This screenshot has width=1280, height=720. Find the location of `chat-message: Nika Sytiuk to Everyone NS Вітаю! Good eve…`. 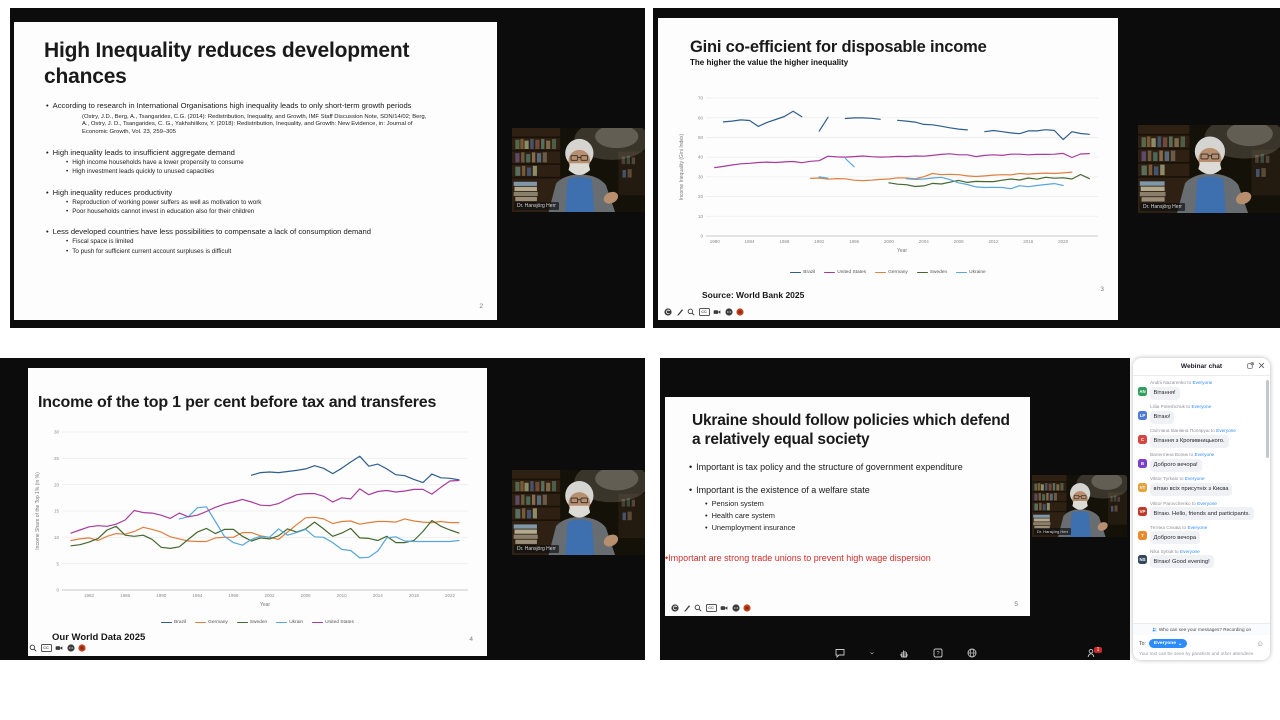

chat-message: Nika Sytiuk to Everyone NS Вітаю! Good eve… is located at coordinates (1200, 559).